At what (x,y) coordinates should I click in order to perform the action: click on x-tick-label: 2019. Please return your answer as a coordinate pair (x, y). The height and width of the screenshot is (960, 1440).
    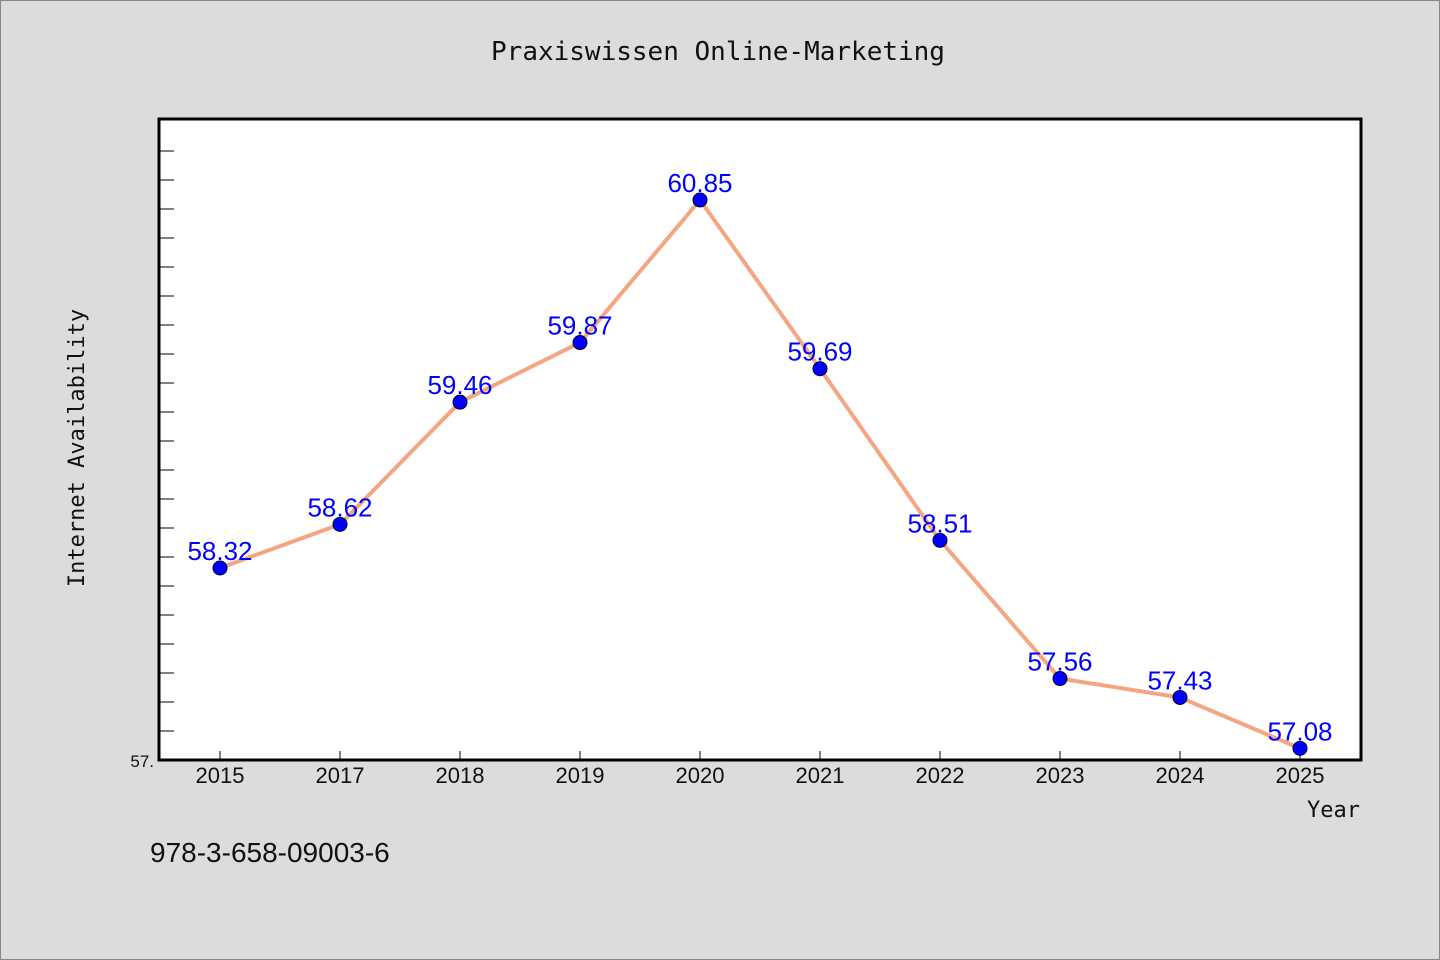
    Looking at the image, I should click on (580, 775).